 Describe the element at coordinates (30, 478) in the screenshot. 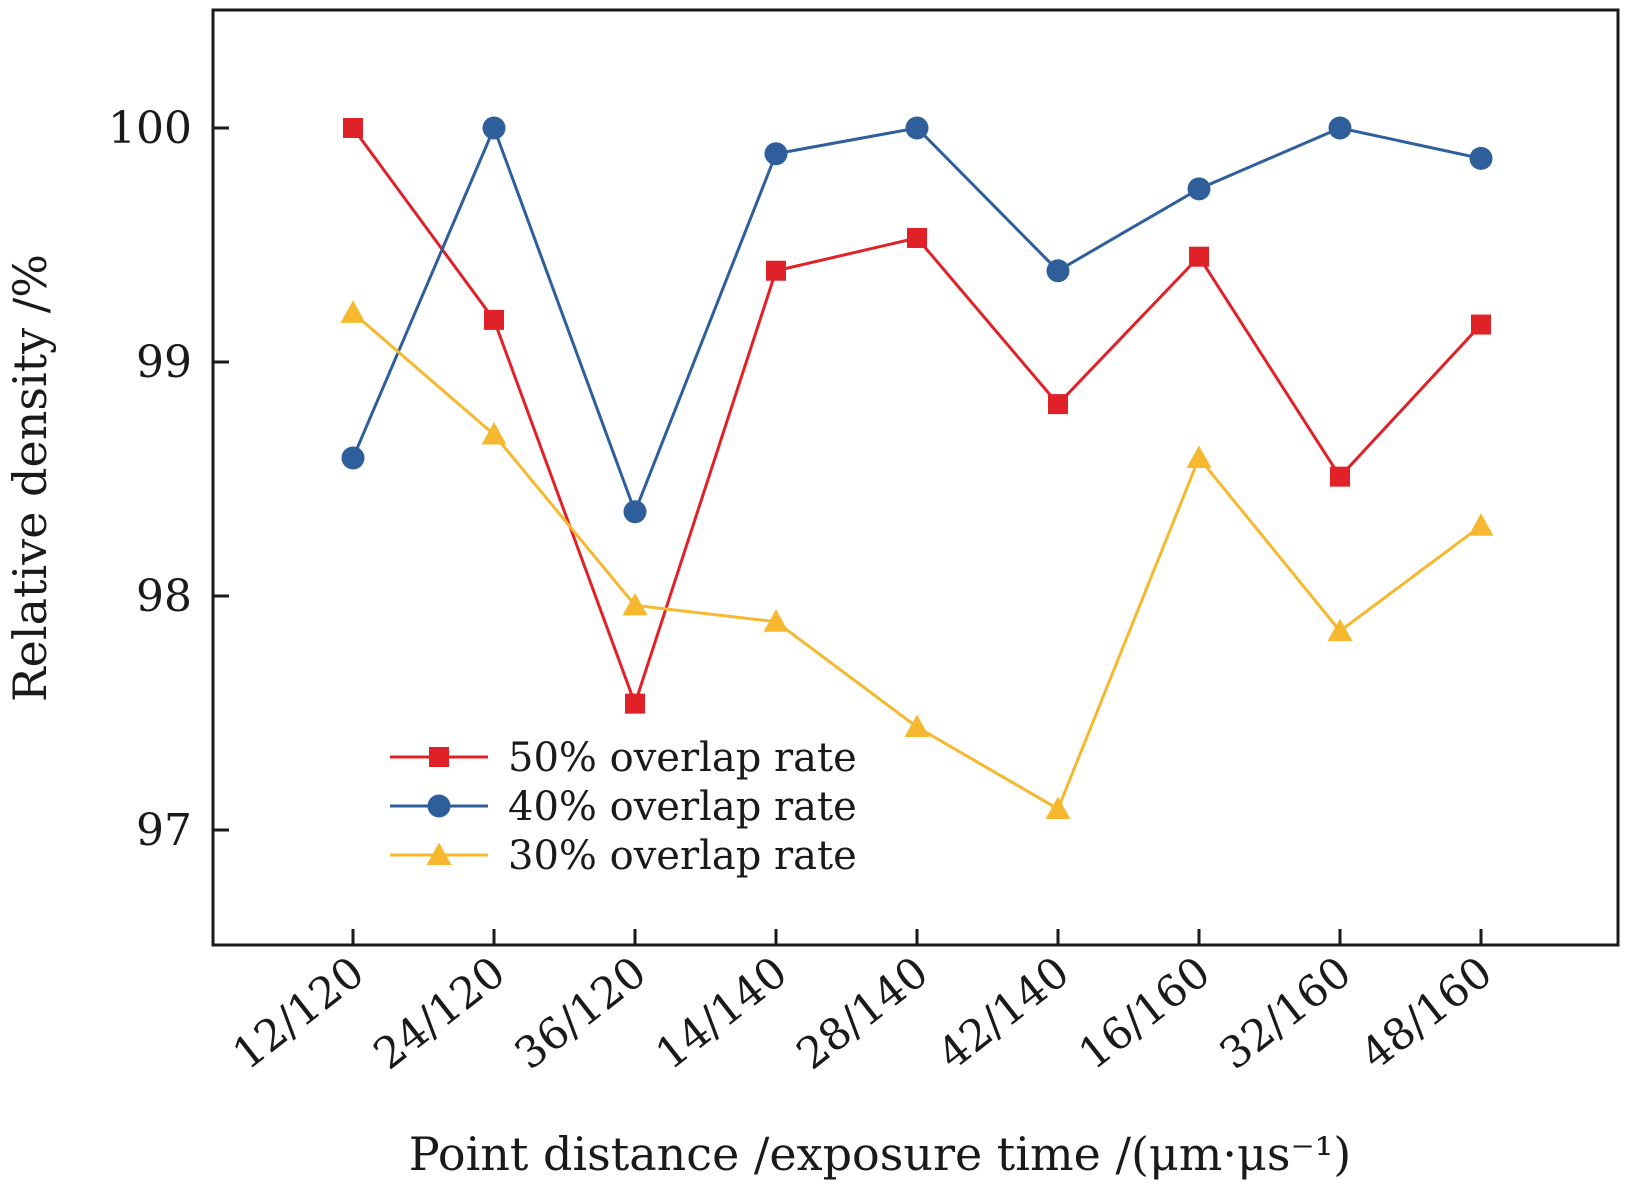

I see `y-axis-title: Relative density /%` at that location.